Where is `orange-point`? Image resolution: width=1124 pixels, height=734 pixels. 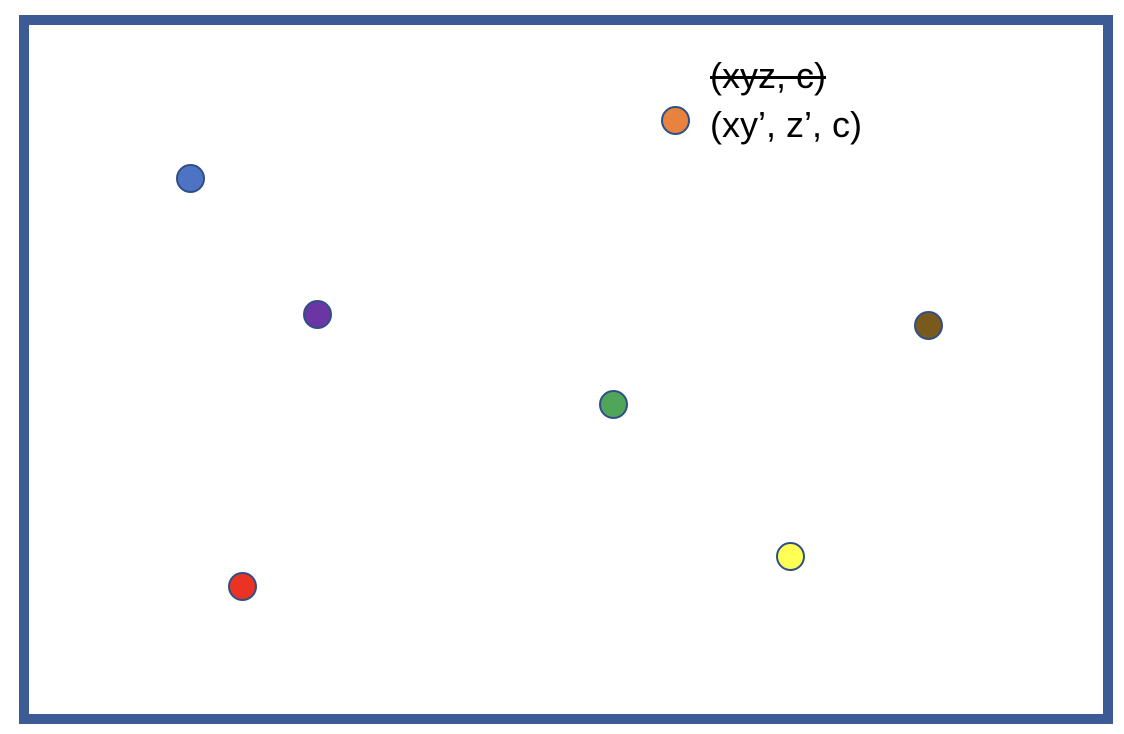 orange-point is located at coordinates (675, 120).